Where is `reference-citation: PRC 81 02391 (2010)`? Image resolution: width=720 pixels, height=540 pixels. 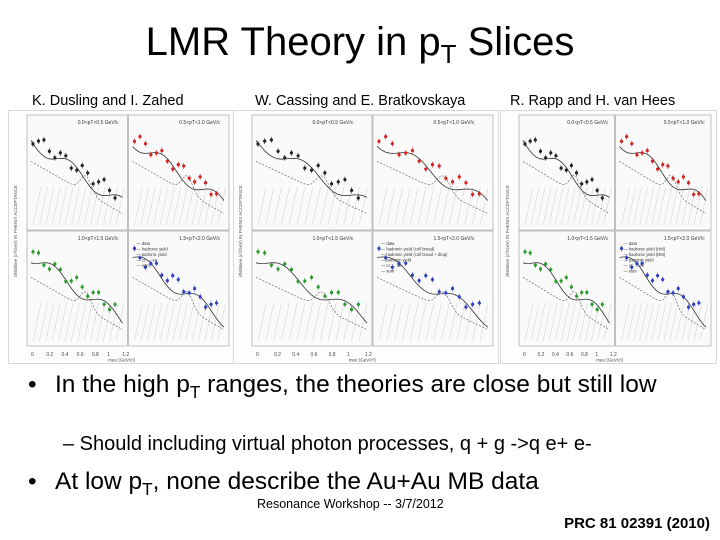 reference-citation: PRC 81 02391 (2010) is located at coordinates (637, 523).